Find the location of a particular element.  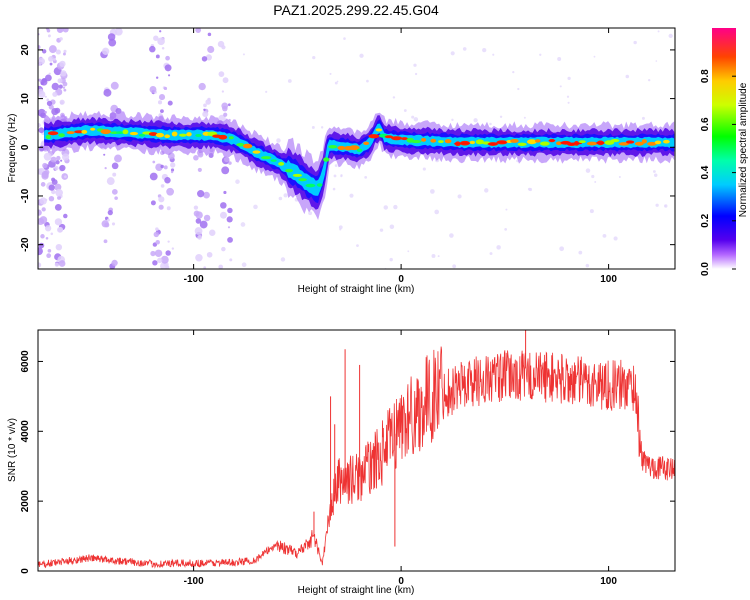

colorbar-ticks: 0.0 0.2 0.4 0.6 0.8 is located at coordinates (718, 172).